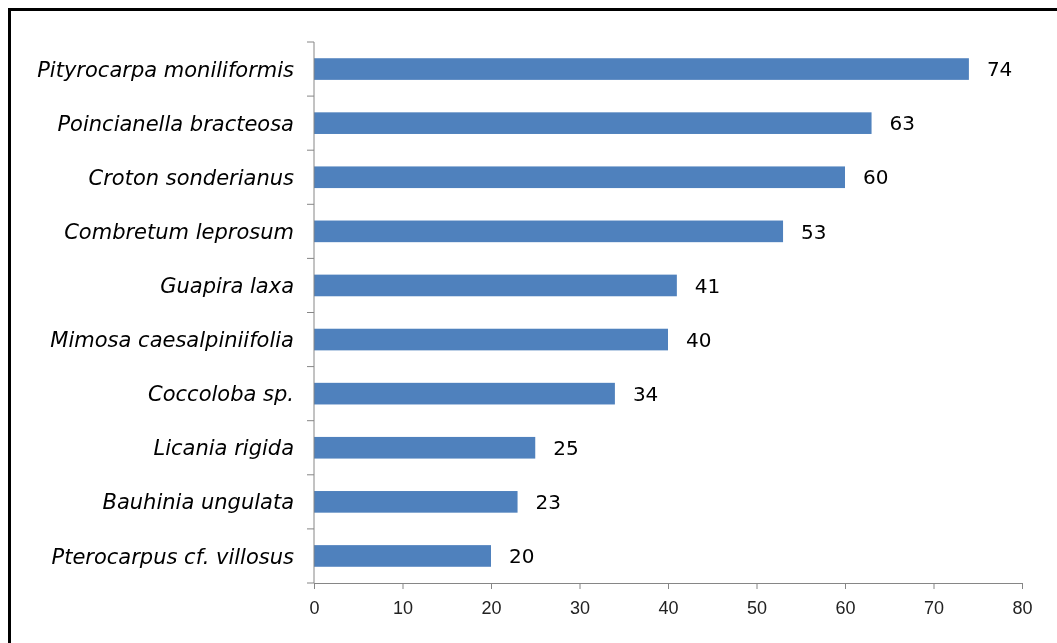 The width and height of the screenshot is (1057, 643). What do you see at coordinates (566, 447) in the screenshot?
I see `data-label: 25` at bounding box center [566, 447].